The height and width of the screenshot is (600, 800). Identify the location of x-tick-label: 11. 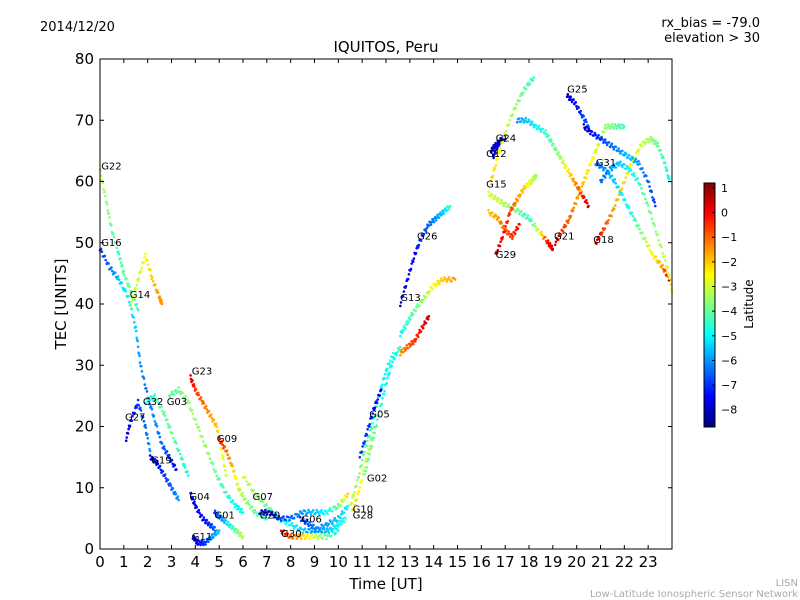
(362, 562).